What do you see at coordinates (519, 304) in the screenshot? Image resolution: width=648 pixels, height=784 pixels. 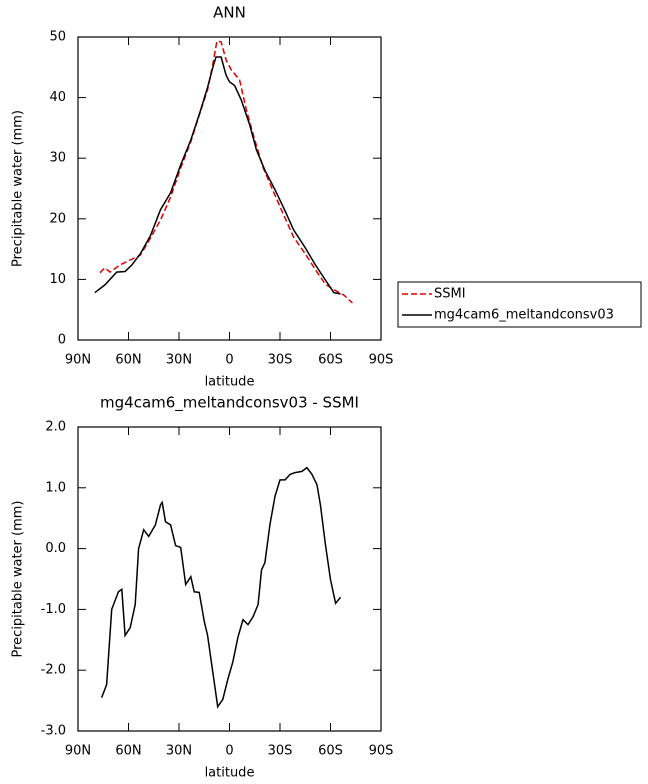 I see `legend-box` at bounding box center [519, 304].